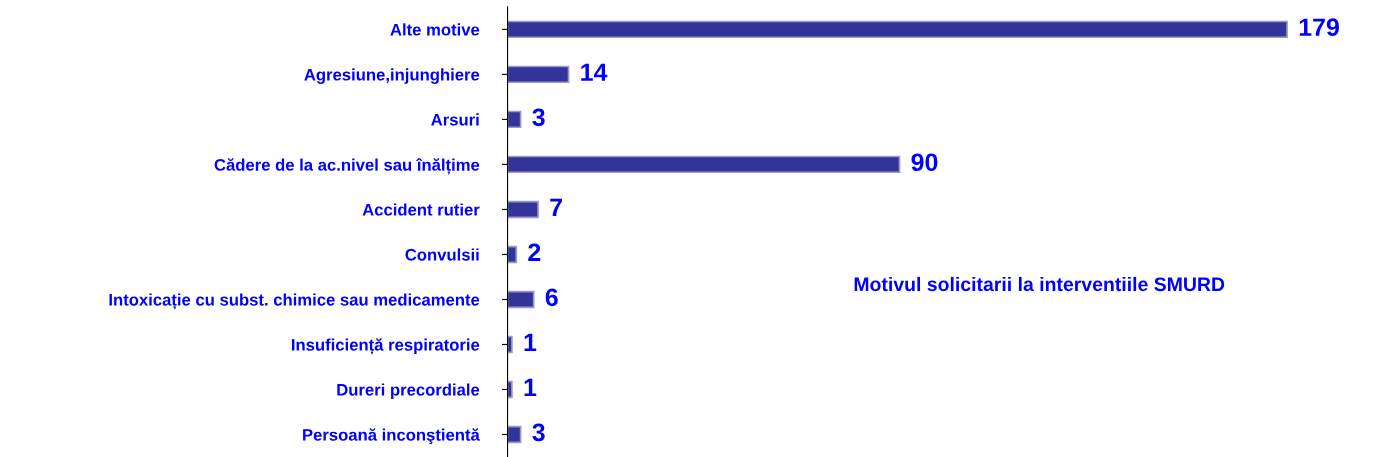 The width and height of the screenshot is (1383, 457). What do you see at coordinates (435, 29) in the screenshot?
I see `y-tick-label: Alte motive` at bounding box center [435, 29].